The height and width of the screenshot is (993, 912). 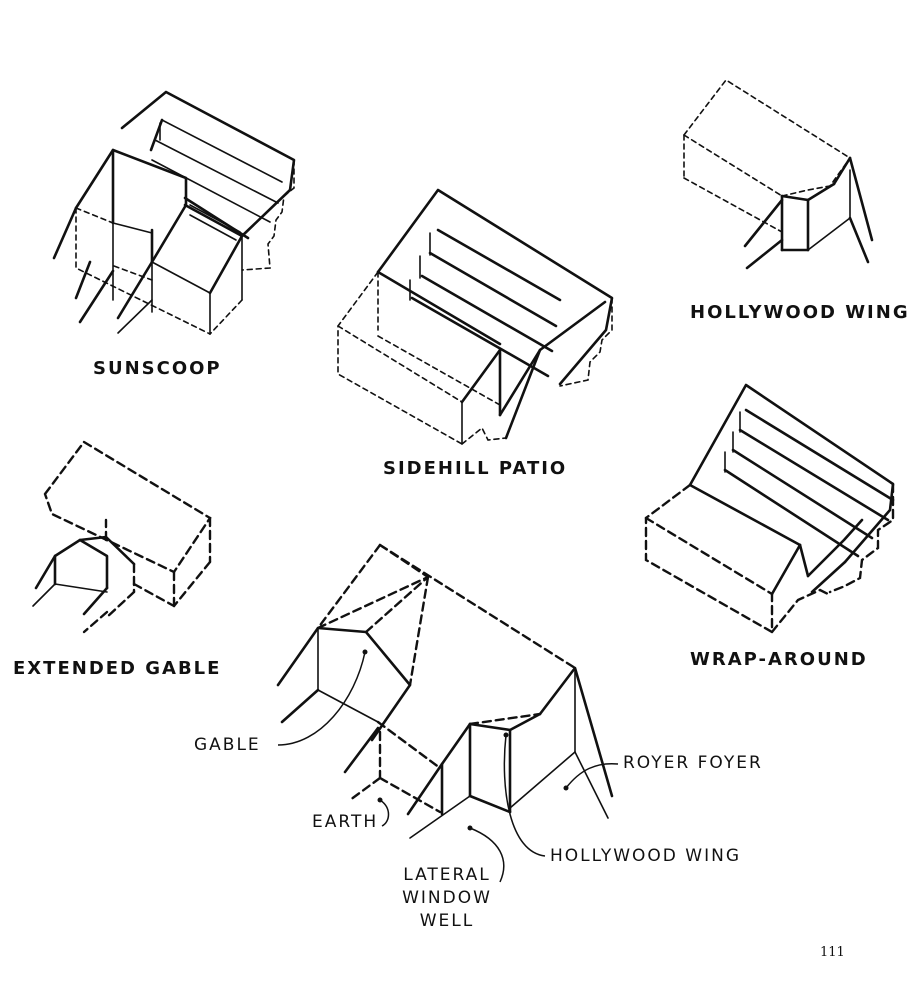 I want to click on gable-callout: GABLE, so click(x=227, y=745).